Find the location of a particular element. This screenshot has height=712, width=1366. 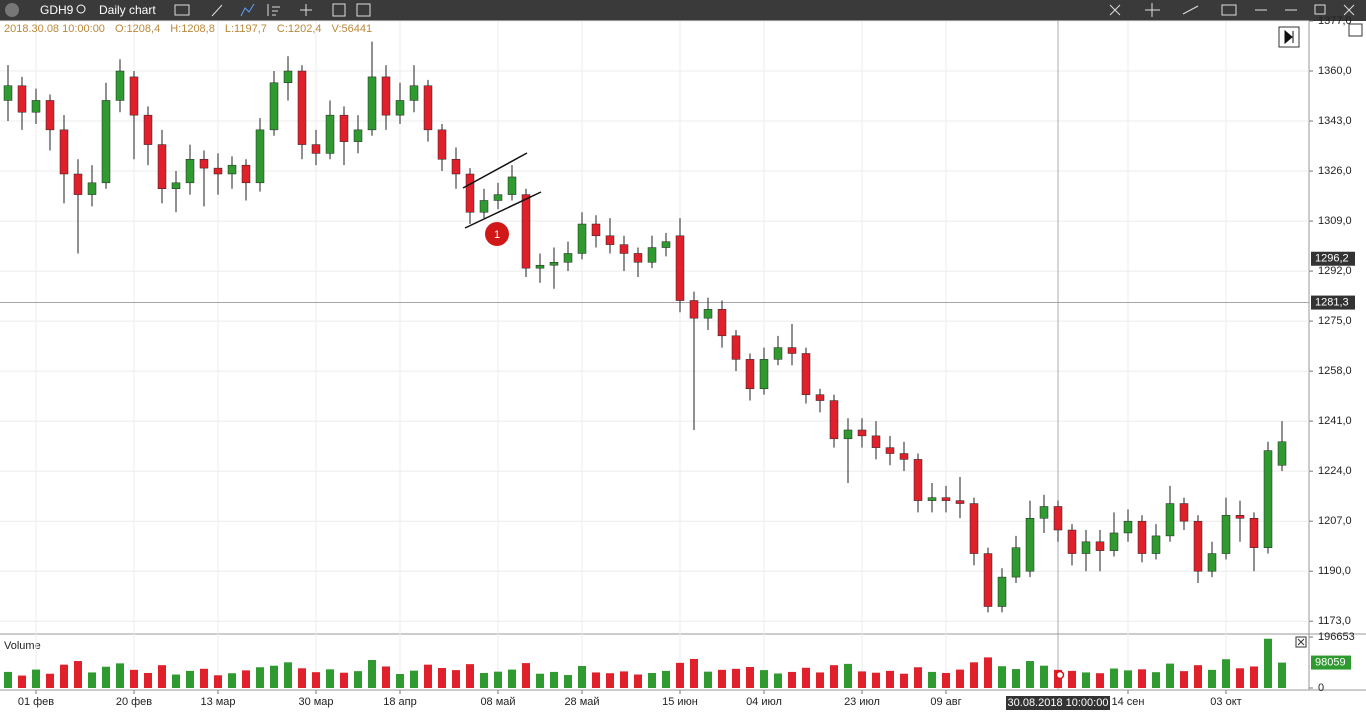

toolbar is located at coordinates (683, 10).